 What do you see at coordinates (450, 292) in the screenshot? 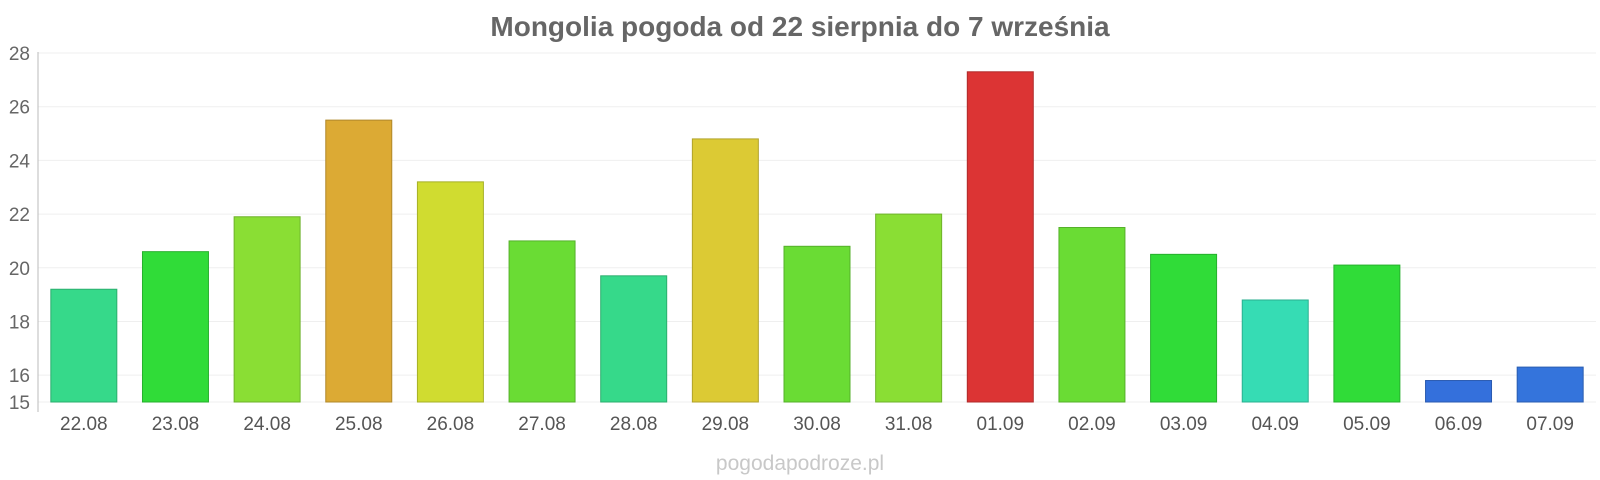
I see `bar-26.08` at bounding box center [450, 292].